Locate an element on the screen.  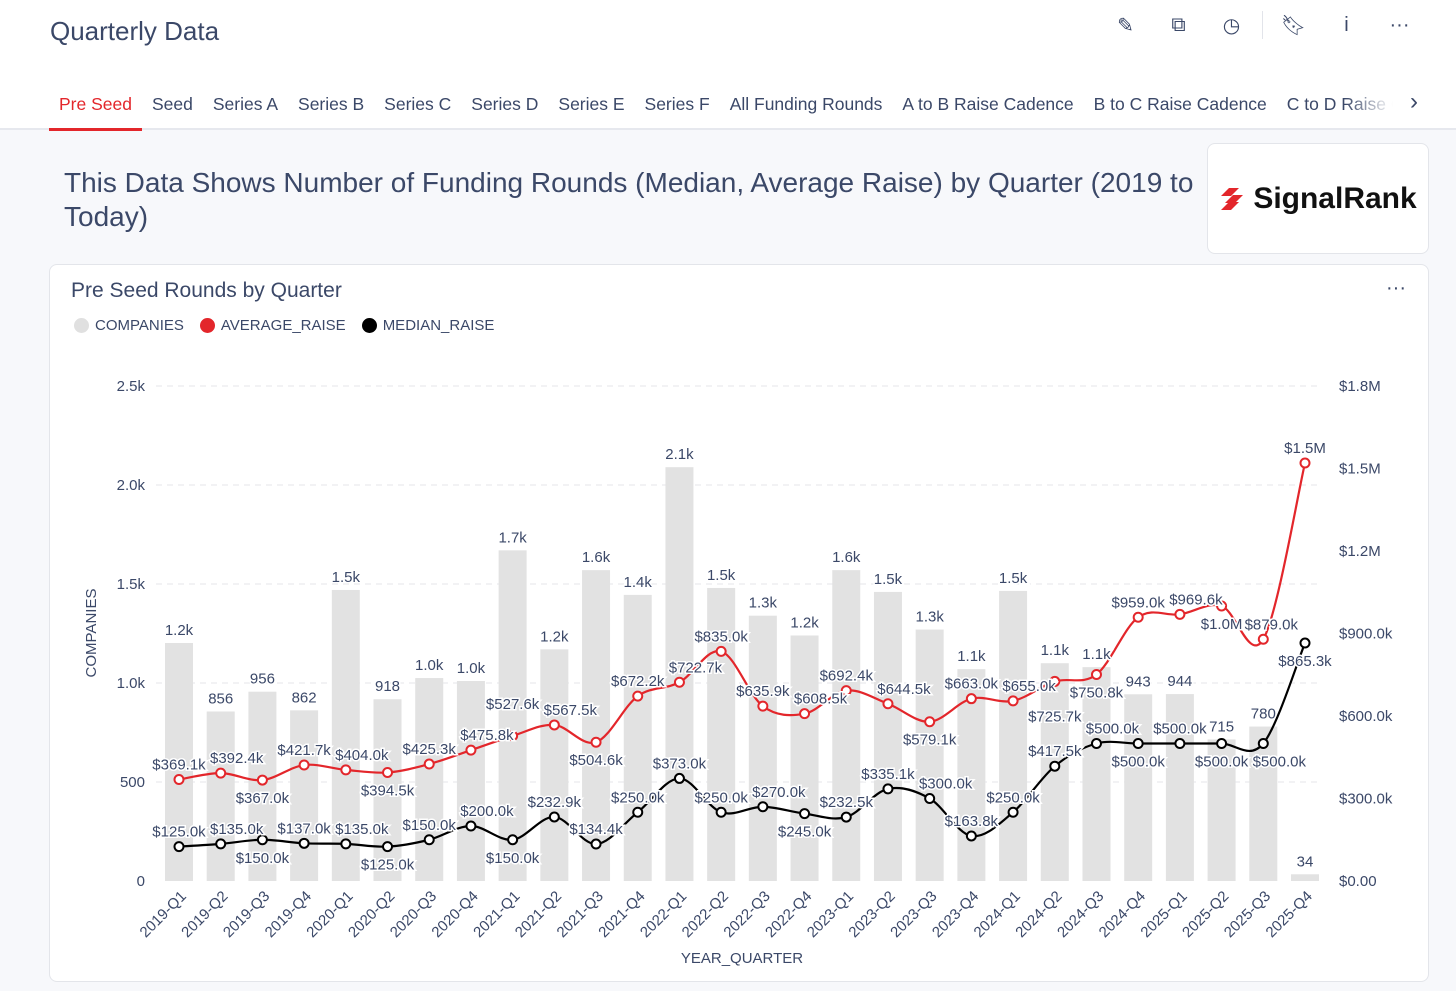
bar-data-label: 780 is located at coordinates (1263, 714).